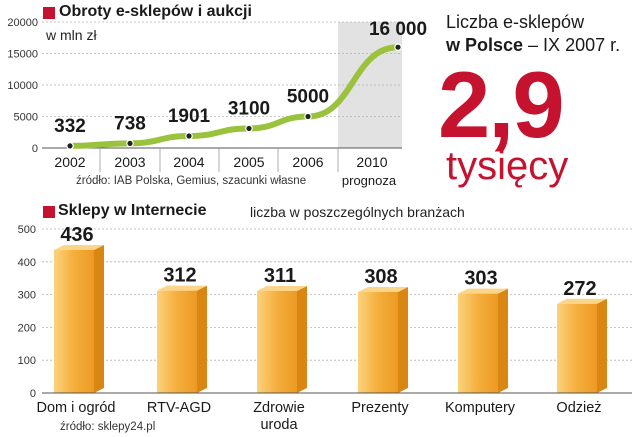  What do you see at coordinates (515, 22) in the screenshot?
I see `headline-line1: Liczba e-sklepów` at bounding box center [515, 22].